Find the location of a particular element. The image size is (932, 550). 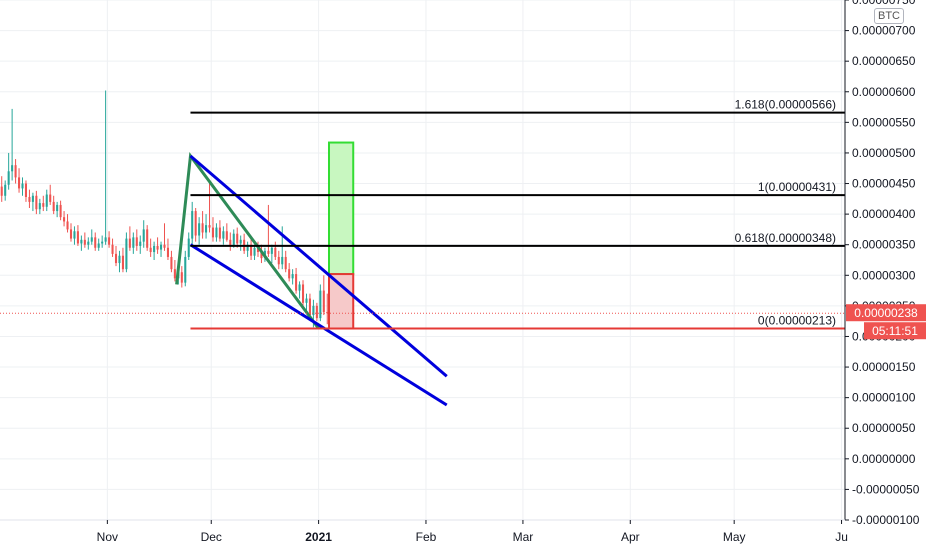

x-tick-label: Nov is located at coordinates (107, 537).